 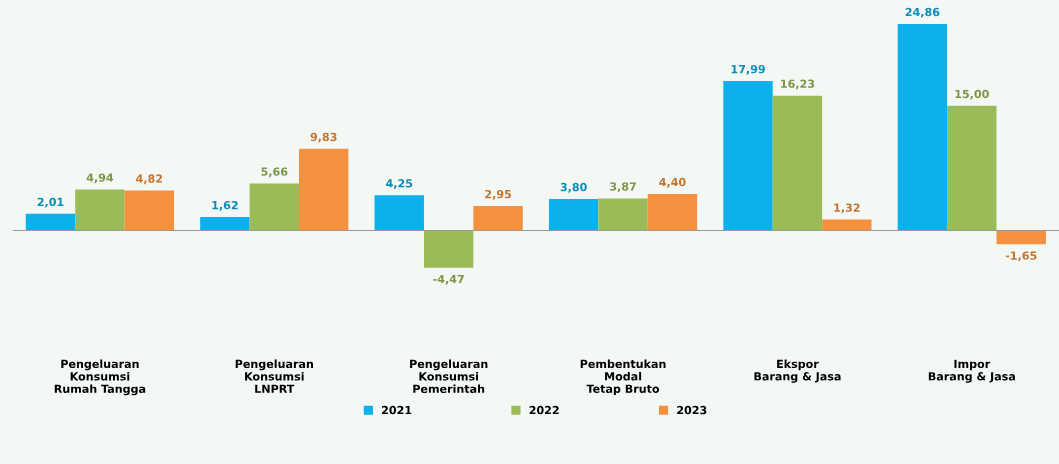 I want to click on data-label: 4,40, so click(x=672, y=182).